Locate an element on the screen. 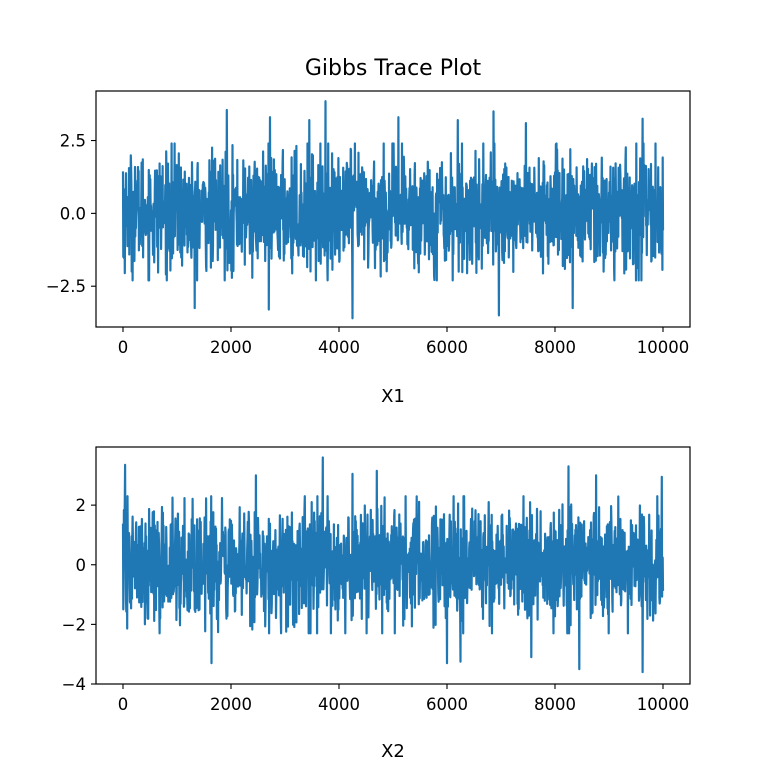 This screenshot has height=768, width=768. x-axis-label-x2: X2 is located at coordinates (393, 751).